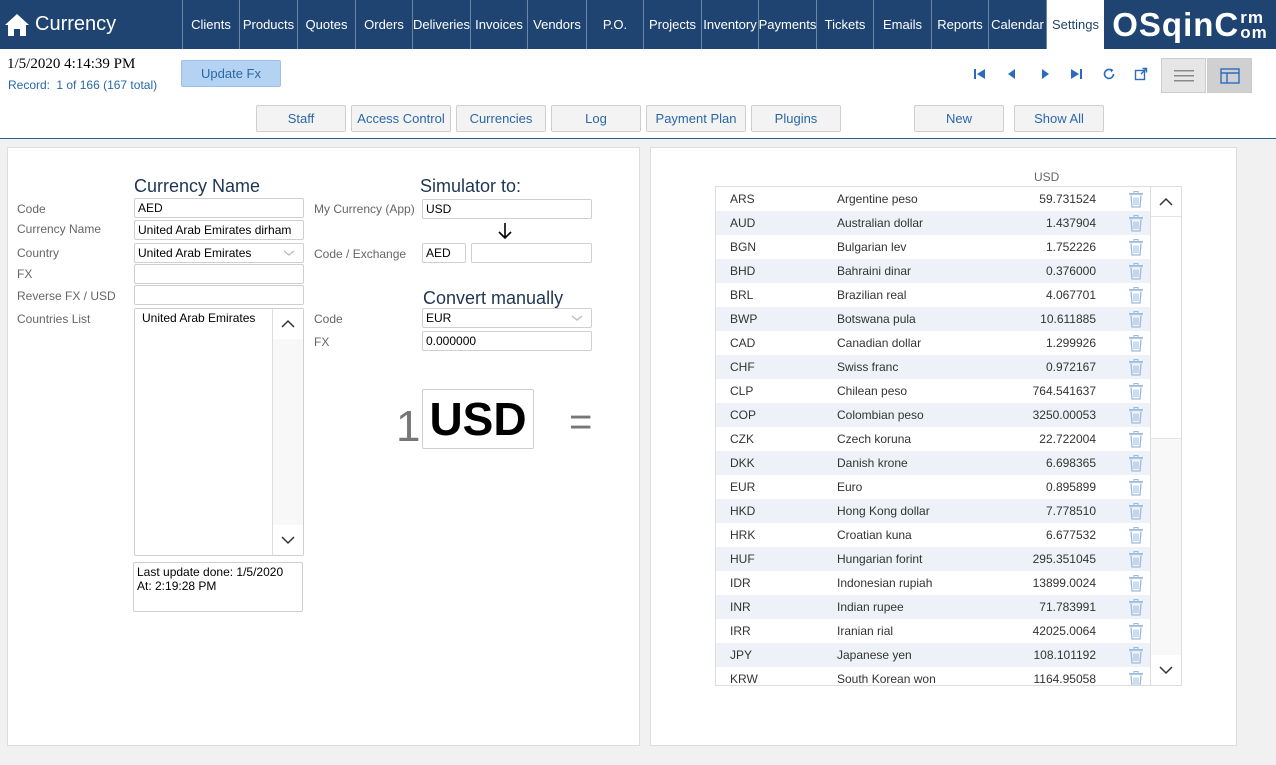  Describe the element at coordinates (1229, 75) in the screenshot. I see `form-view-button` at that location.